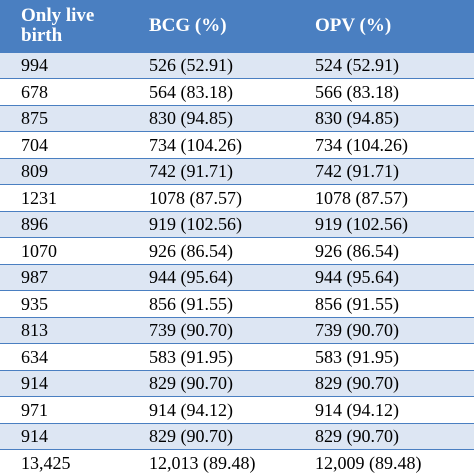 The height and width of the screenshot is (474, 474). I want to click on table-cell: 13,425, so click(64, 461).